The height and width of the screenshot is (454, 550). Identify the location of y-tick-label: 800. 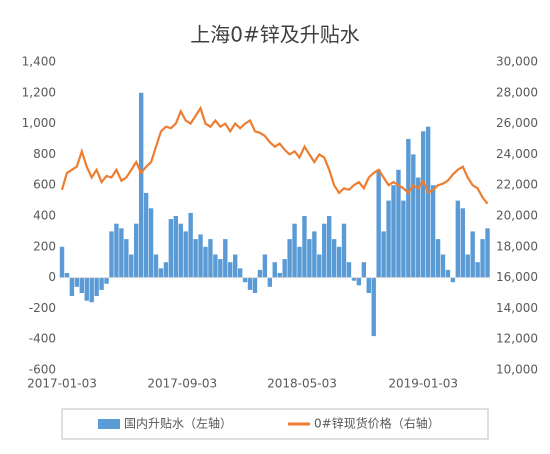
(44, 154).